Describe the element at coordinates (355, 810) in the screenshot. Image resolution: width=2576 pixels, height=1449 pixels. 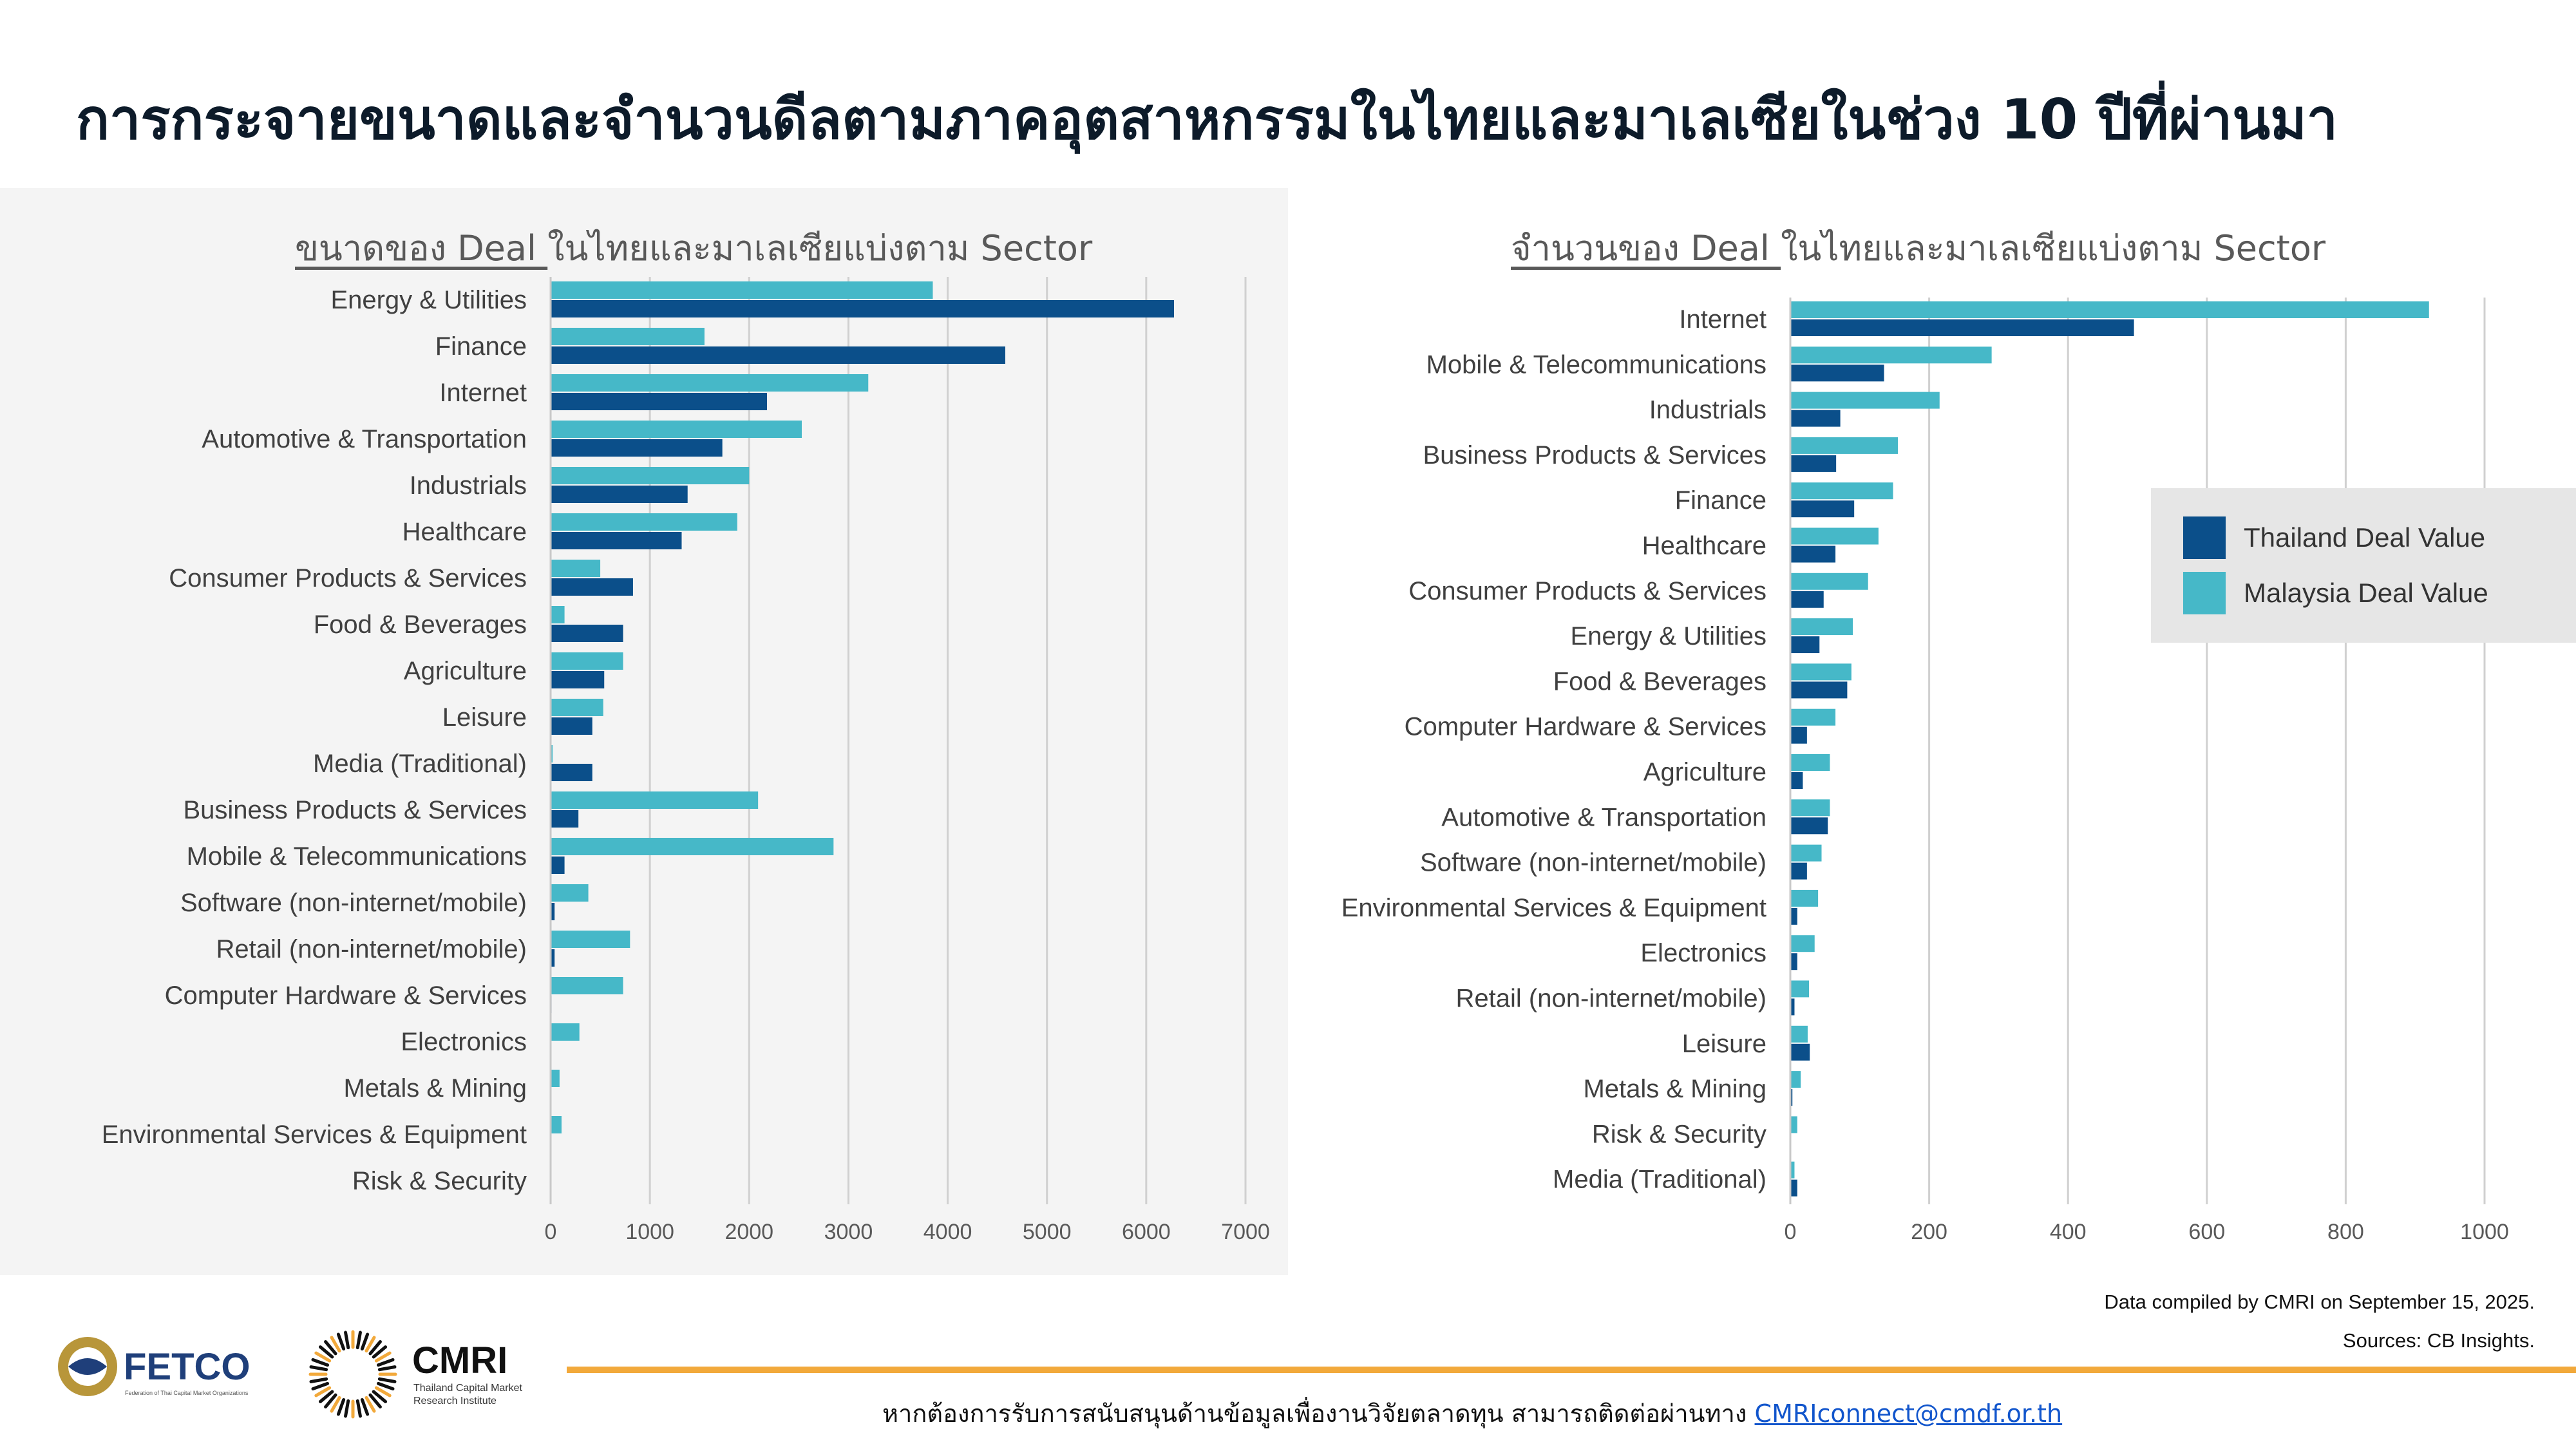
I see `size-category-label-11: Business Products & Services` at that location.